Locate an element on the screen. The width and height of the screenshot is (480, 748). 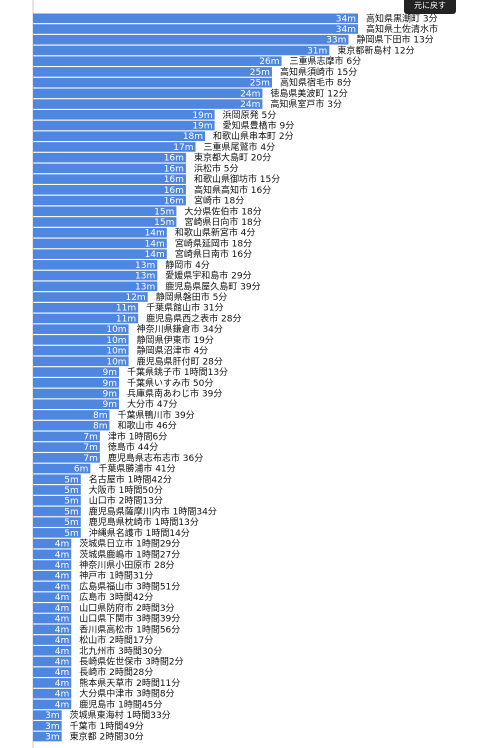
bar-category-label: 静岡県伊東市 19分 is located at coordinates (175, 340).